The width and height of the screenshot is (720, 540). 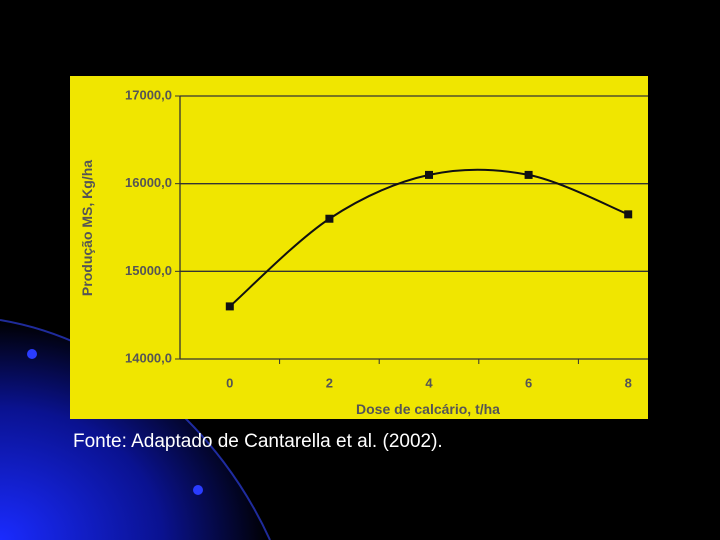 What do you see at coordinates (148, 270) in the screenshot?
I see `y-tick-label: 15000,0` at bounding box center [148, 270].